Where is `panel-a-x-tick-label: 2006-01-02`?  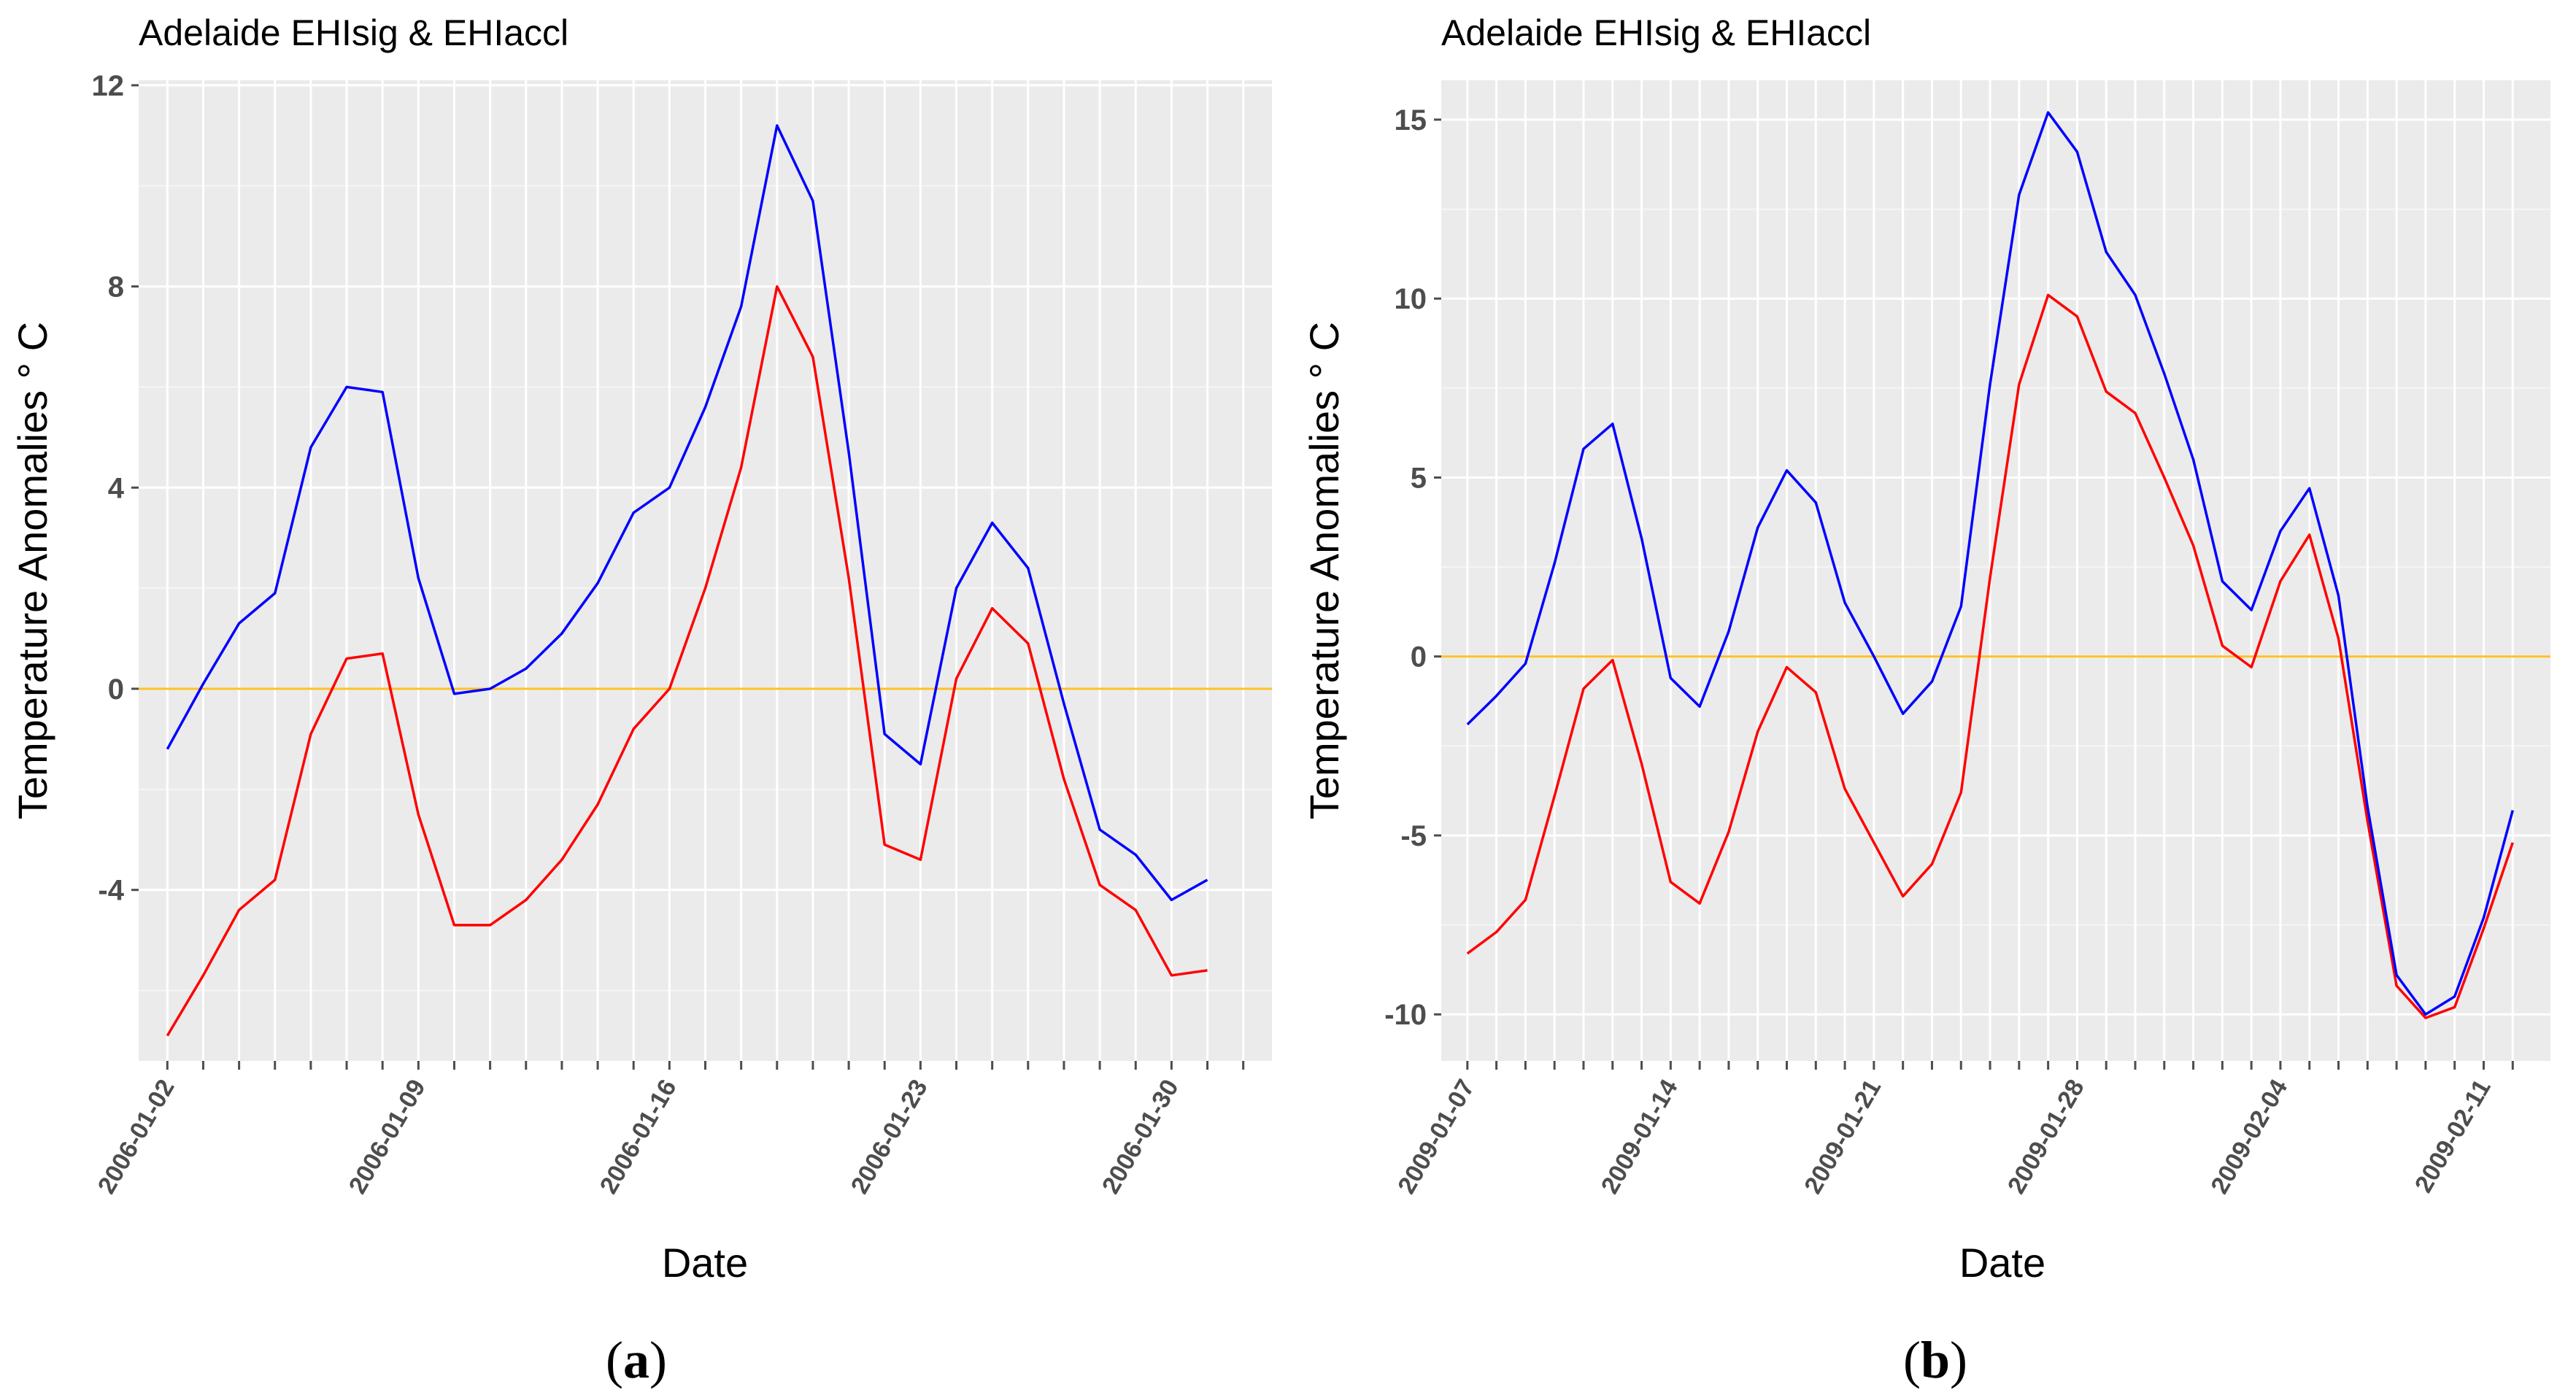 panel-a-x-tick-label: 2006-01-02 is located at coordinates (136, 1137).